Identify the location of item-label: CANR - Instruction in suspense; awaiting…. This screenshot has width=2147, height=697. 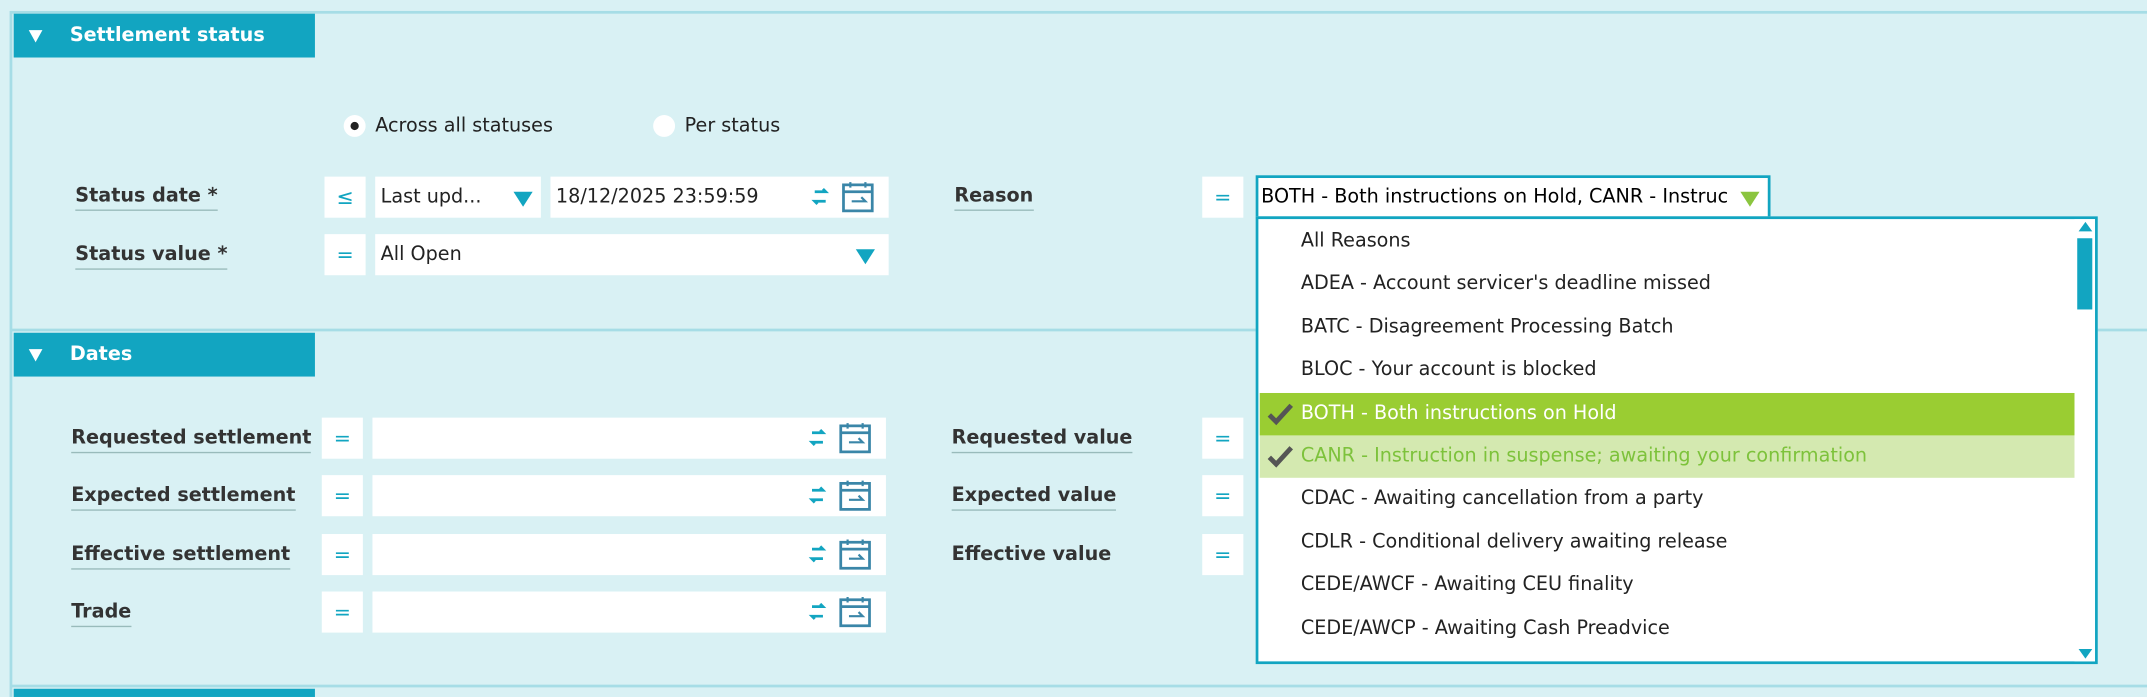
(1584, 456).